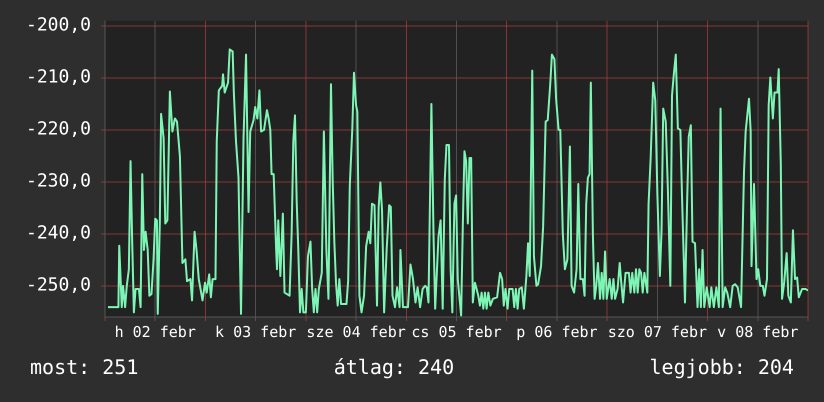 The height and width of the screenshot is (402, 824). Describe the element at coordinates (658, 331) in the screenshot. I see `x-tick-label: szo 07 febr` at that location.